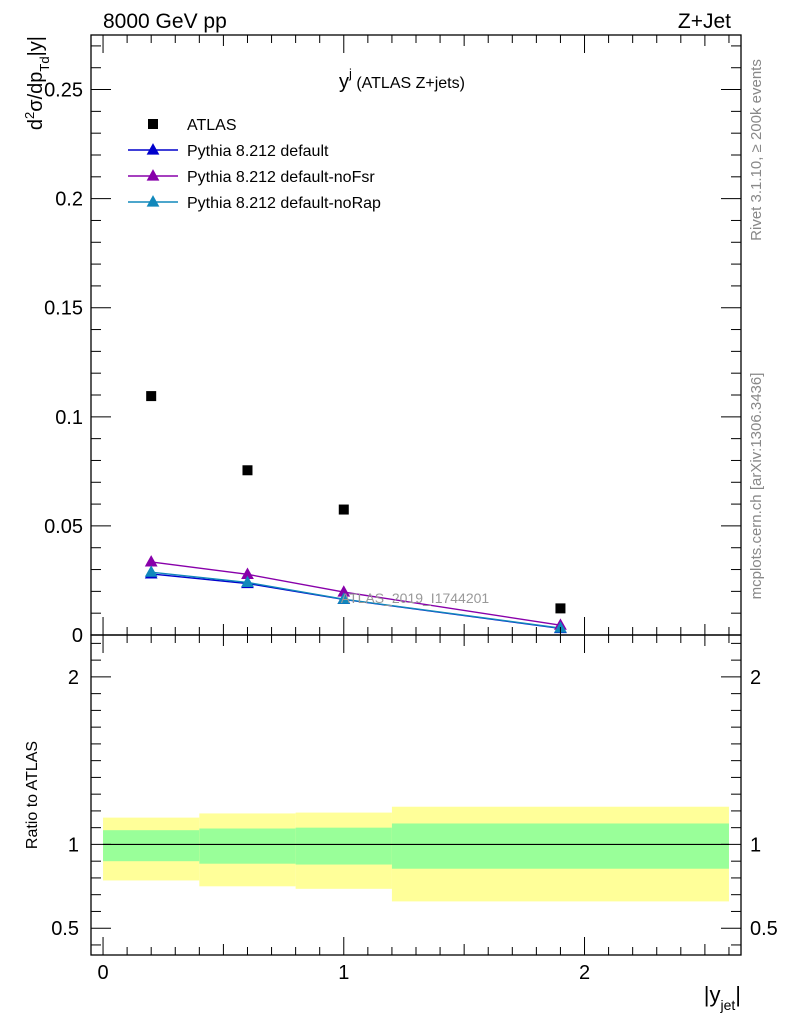 Image resolution: width=786 pixels, height=1024 pixels. Describe the element at coordinates (755, 678) in the screenshot. I see `ratio-y-tick-label-right: 2` at that location.